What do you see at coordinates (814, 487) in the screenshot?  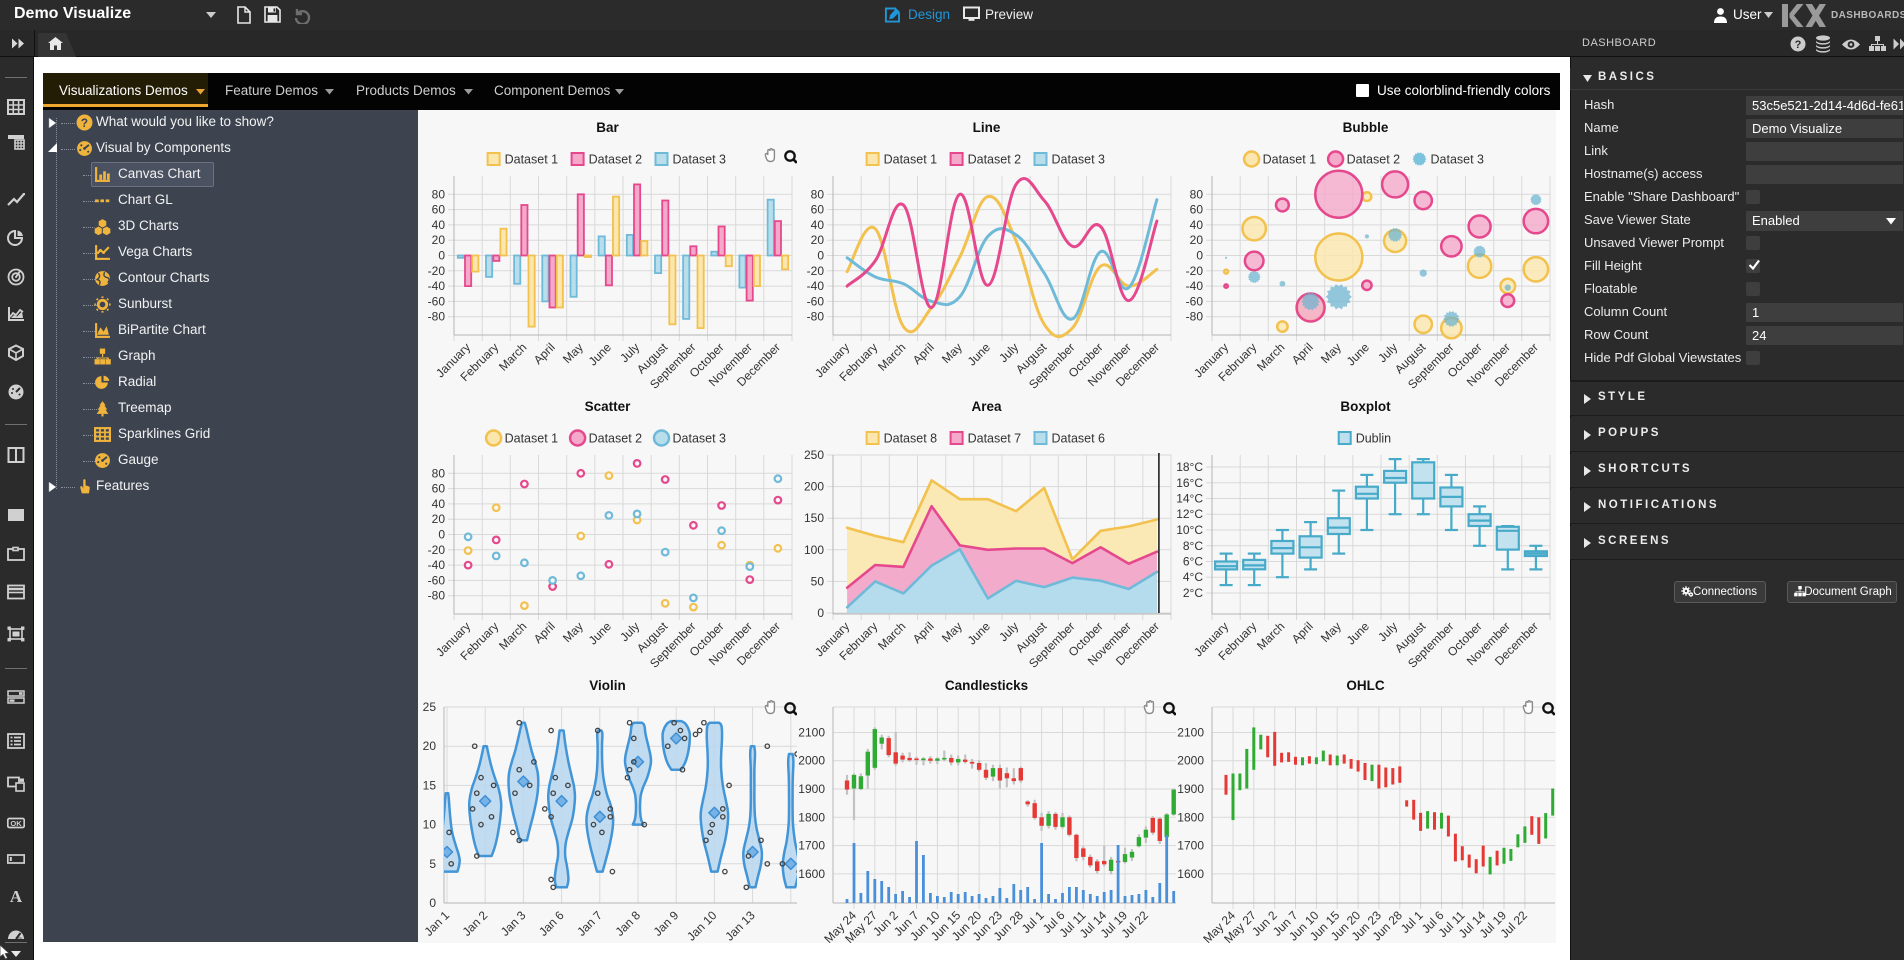 I see `svg-text: 200` at bounding box center [814, 487].